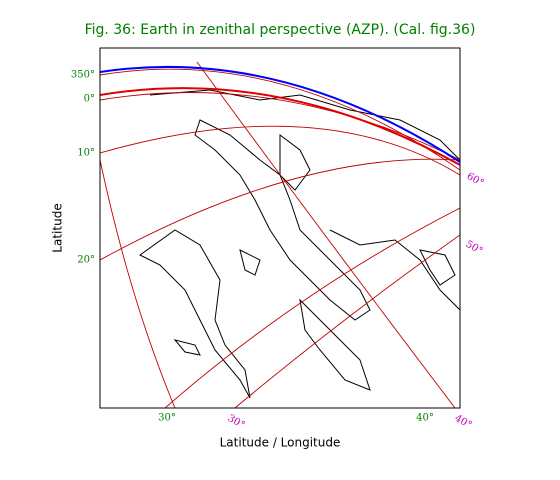 This screenshot has height=480, width=560. Describe the element at coordinates (89, 99) in the screenshot. I see `left-tick-label: 0°` at that location.